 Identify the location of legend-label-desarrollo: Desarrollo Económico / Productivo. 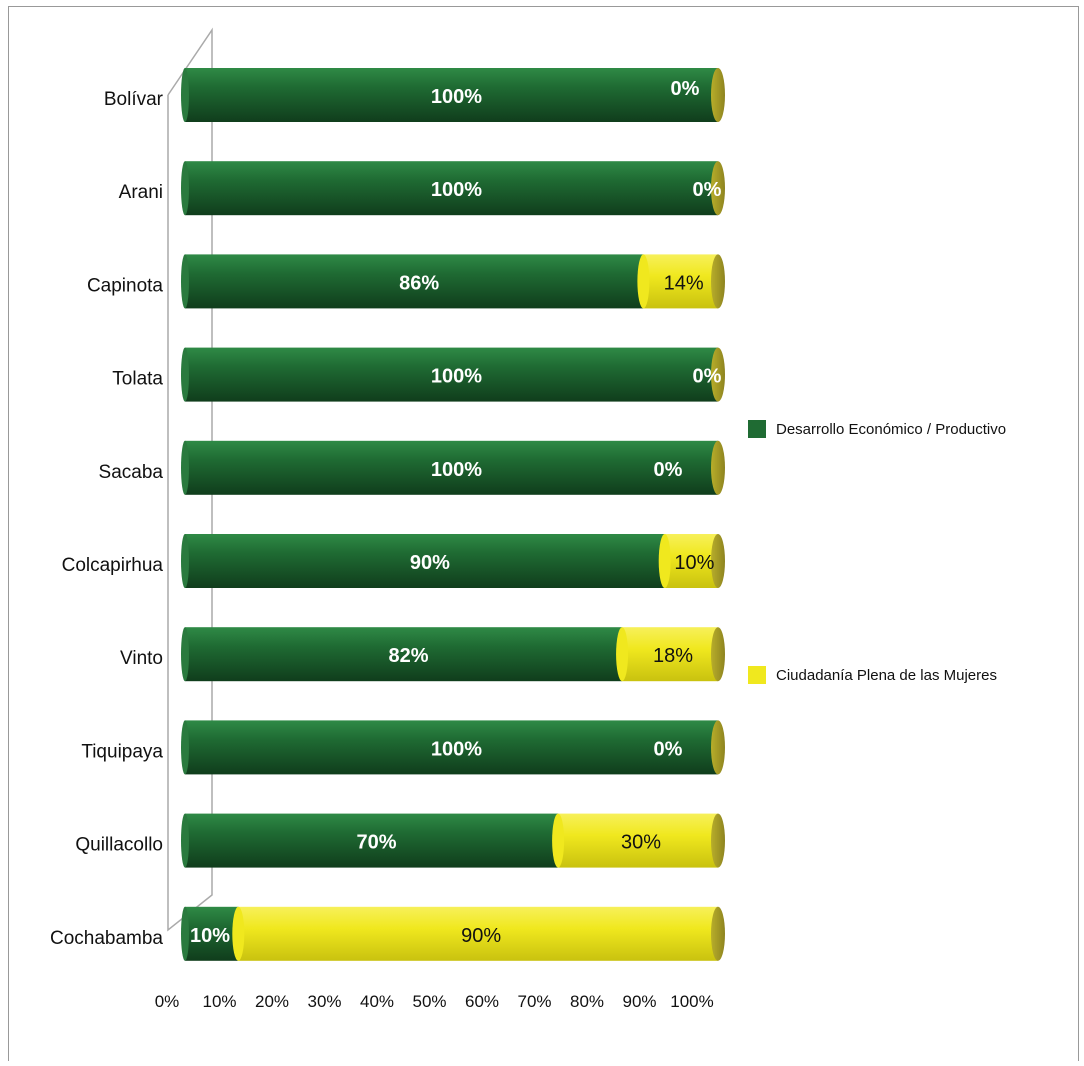
(891, 429).